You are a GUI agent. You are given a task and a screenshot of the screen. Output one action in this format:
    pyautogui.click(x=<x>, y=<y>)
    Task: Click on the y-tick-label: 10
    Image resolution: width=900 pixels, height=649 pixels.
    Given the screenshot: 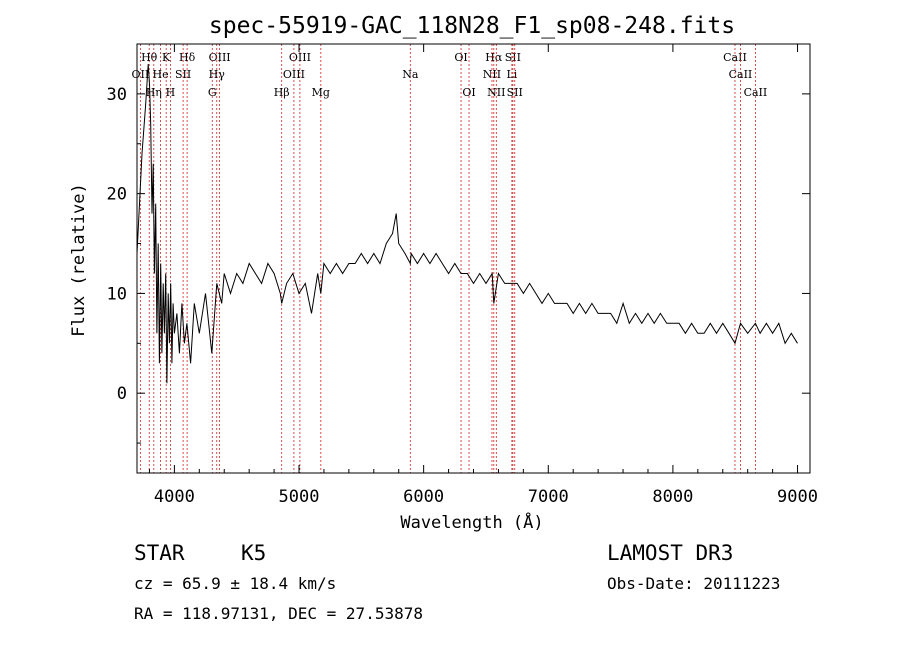 What is the action you would take?
    pyautogui.click(x=117, y=294)
    